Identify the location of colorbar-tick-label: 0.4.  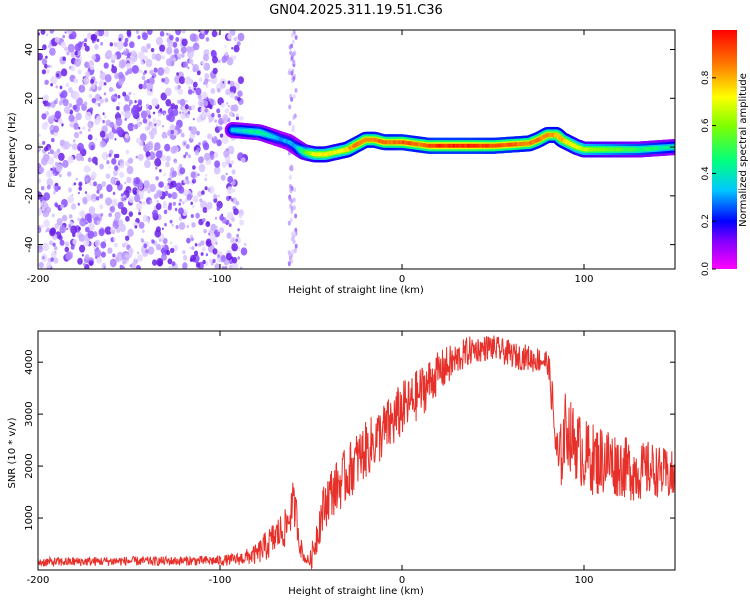
(706, 173).